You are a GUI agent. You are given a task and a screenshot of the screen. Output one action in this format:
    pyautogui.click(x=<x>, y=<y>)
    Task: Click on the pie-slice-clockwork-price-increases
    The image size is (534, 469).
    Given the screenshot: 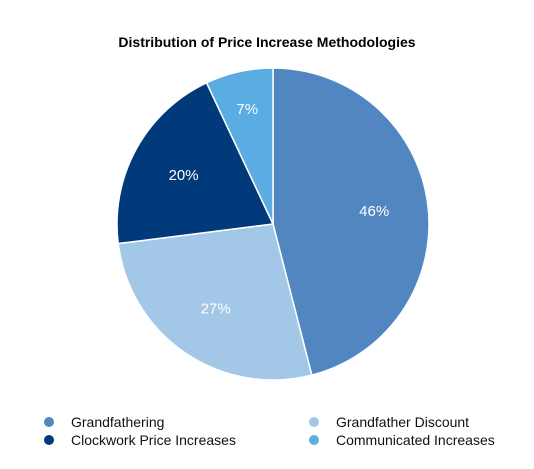 What is the action you would take?
    pyautogui.click(x=195, y=163)
    